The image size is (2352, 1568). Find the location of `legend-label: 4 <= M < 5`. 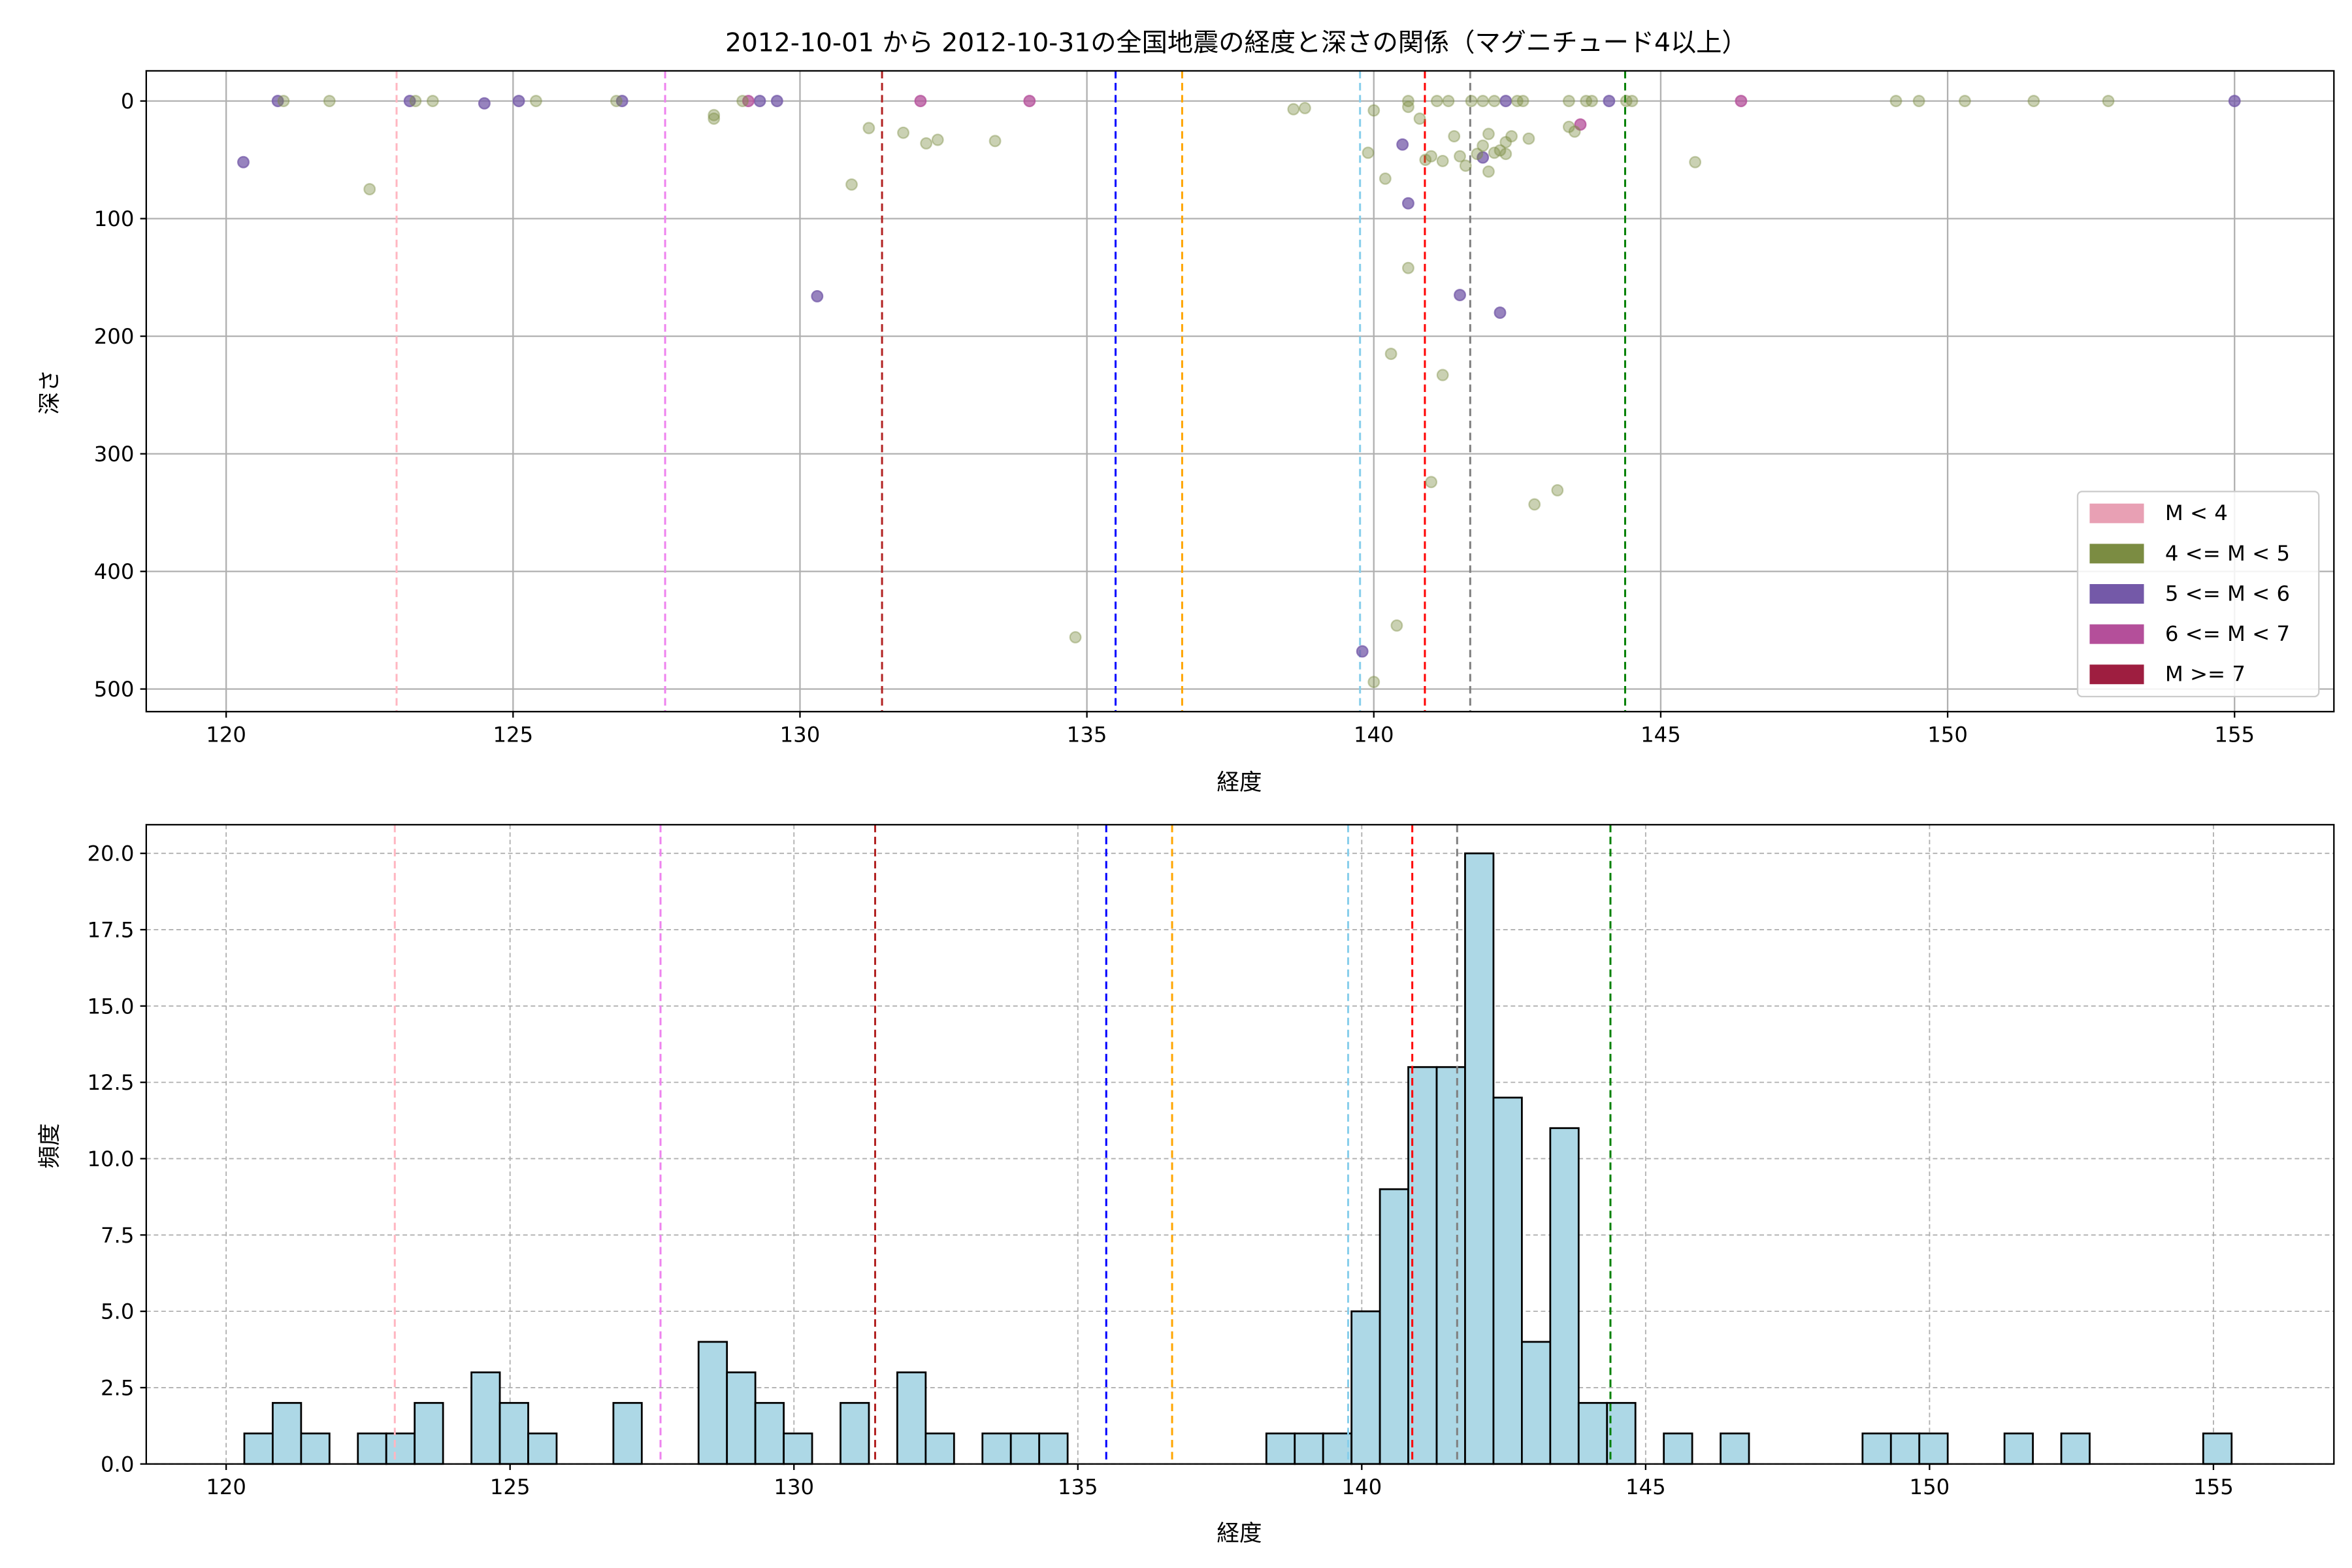

legend-label: 4 <= M < 5 is located at coordinates (2227, 553).